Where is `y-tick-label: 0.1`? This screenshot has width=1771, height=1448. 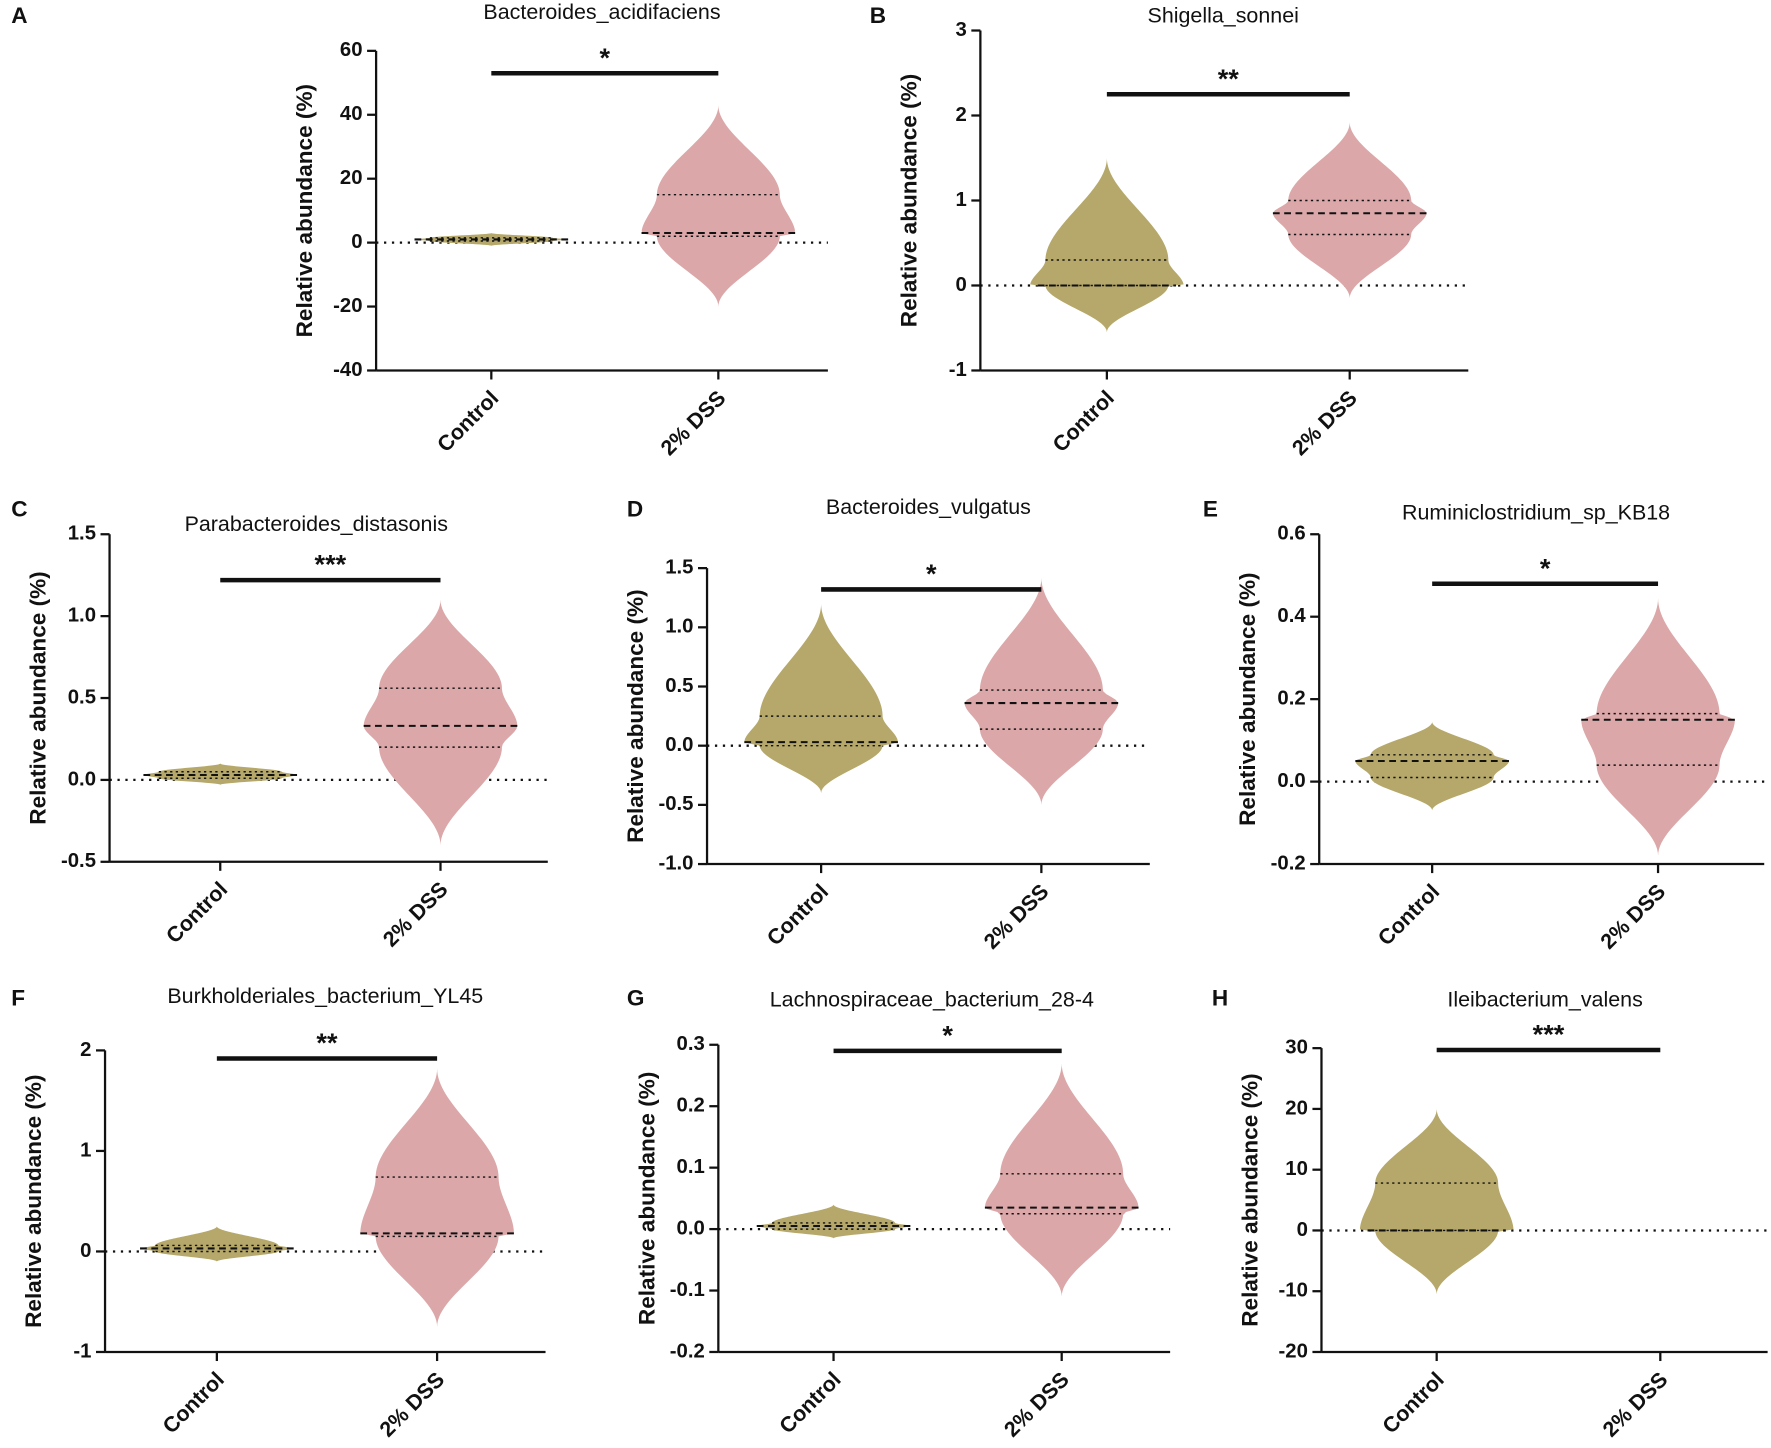 y-tick-label: 0.1 is located at coordinates (691, 1167).